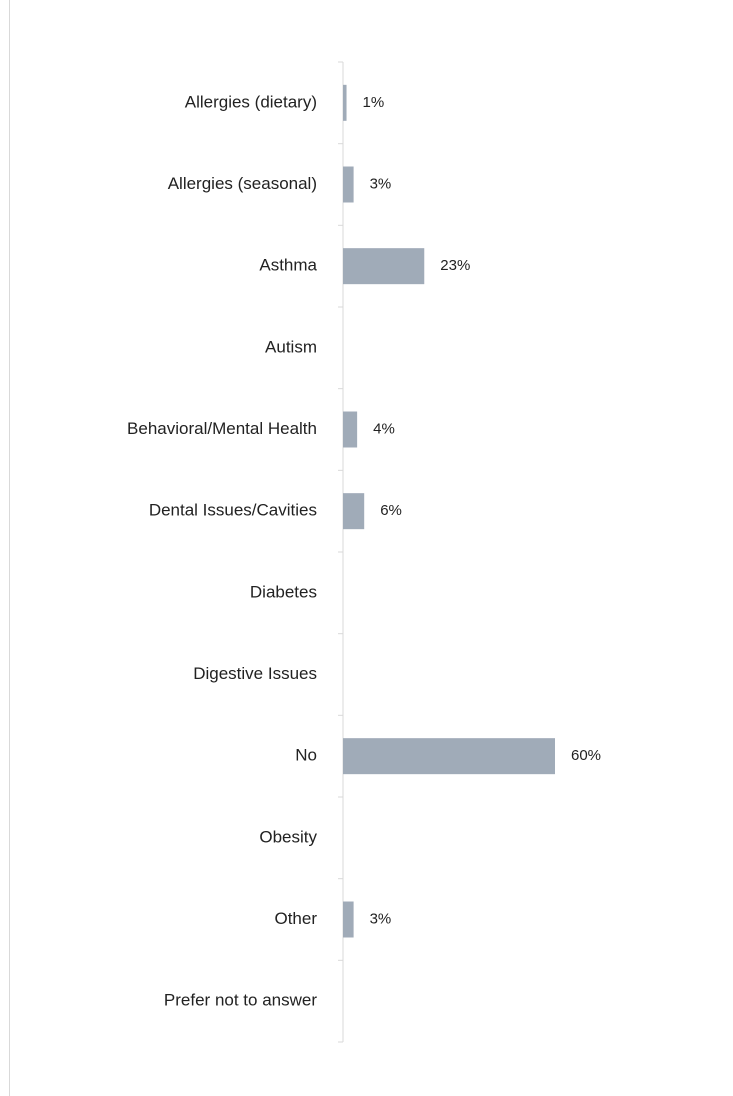  I want to click on category-label: Other, so click(295, 918).